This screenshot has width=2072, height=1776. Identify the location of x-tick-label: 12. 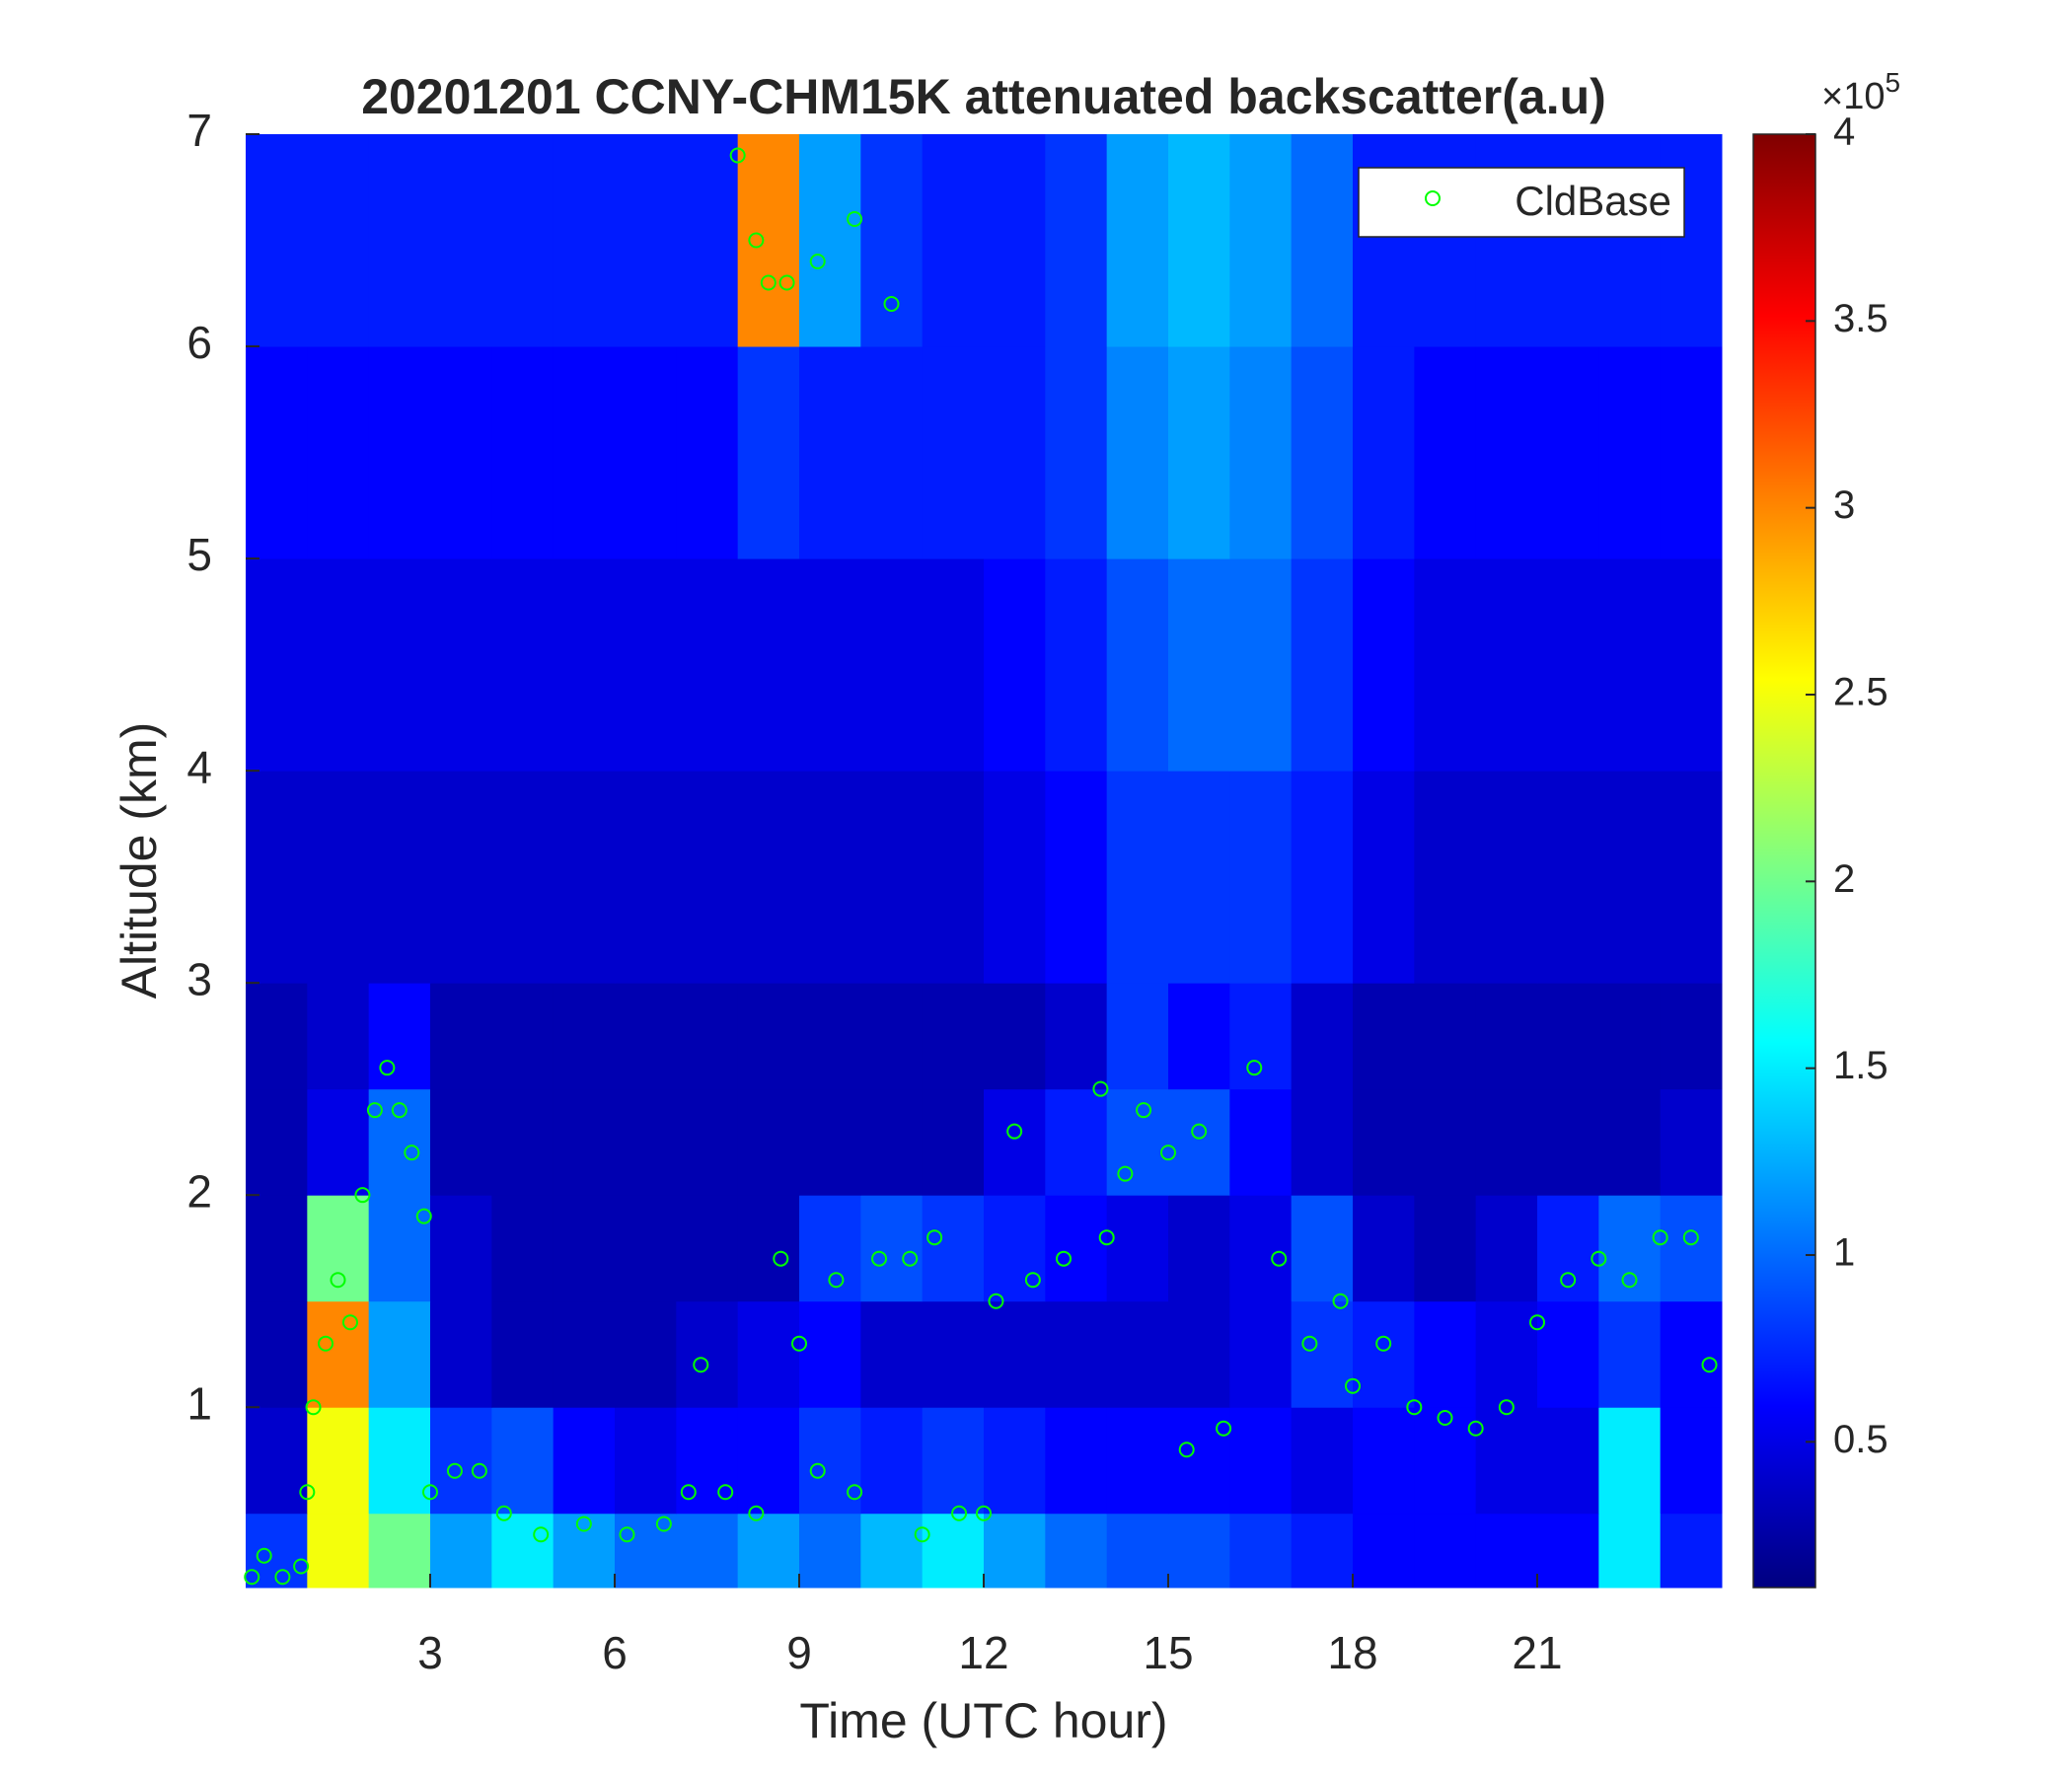
(983, 1653).